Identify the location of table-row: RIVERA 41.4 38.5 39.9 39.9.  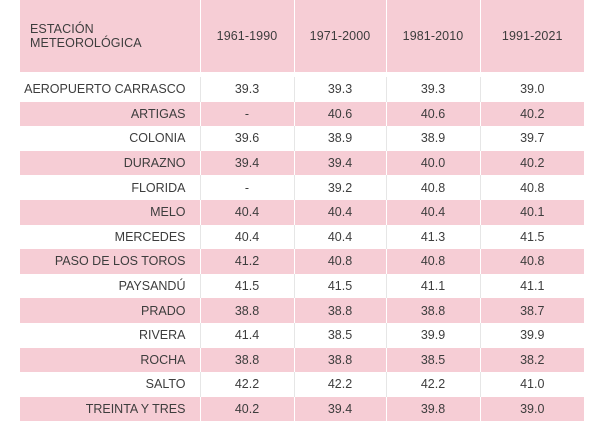
(302, 335).